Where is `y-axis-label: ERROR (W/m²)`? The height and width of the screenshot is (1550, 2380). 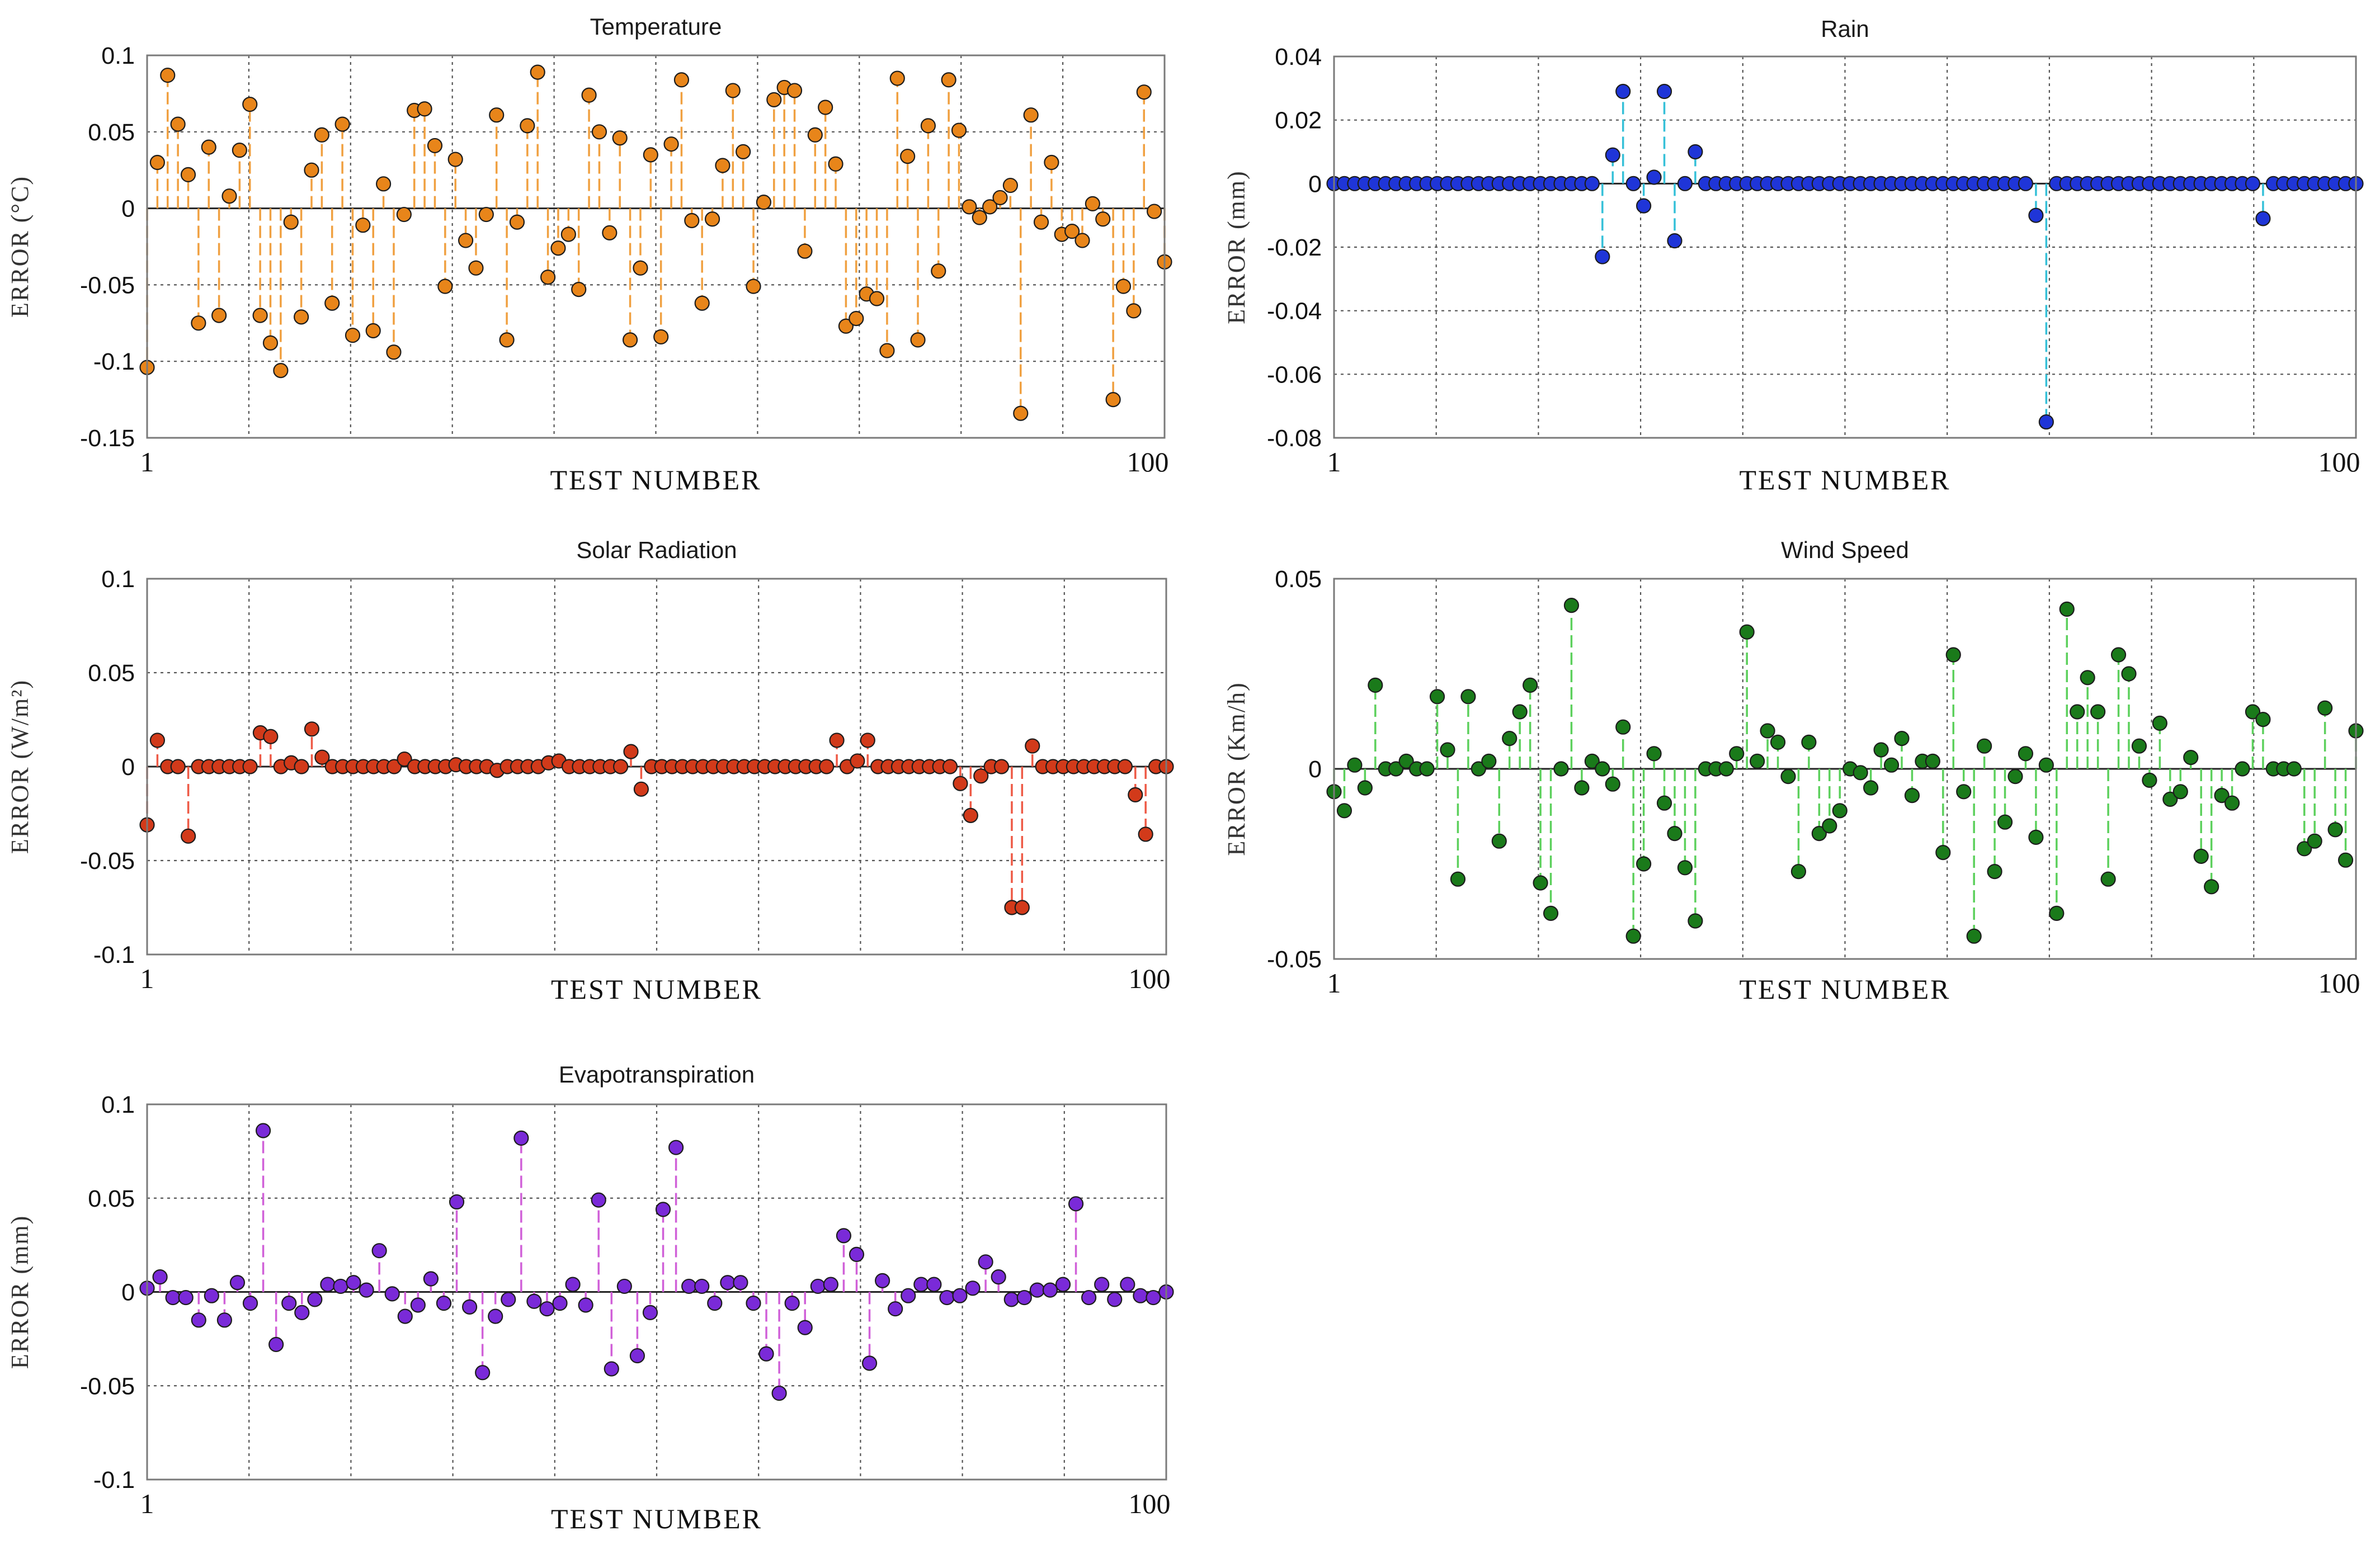
y-axis-label: ERROR (W/m²) is located at coordinates (20, 766).